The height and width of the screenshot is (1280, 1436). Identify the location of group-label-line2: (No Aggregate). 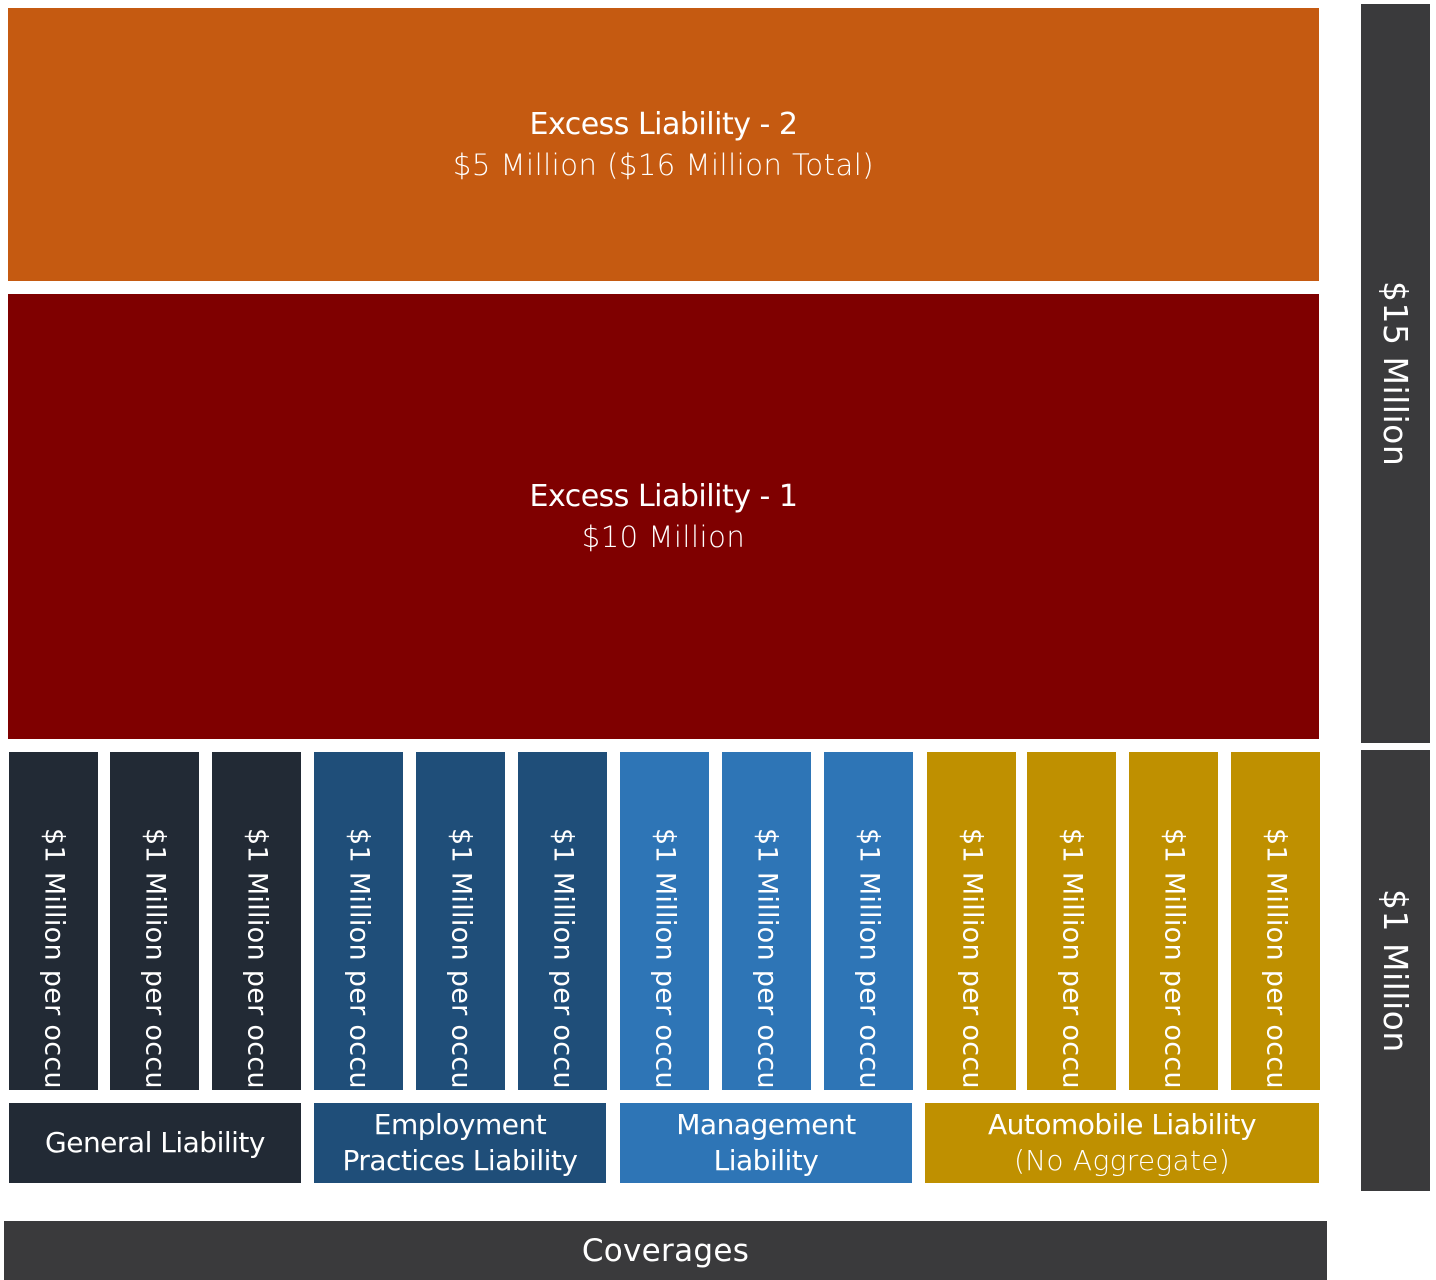
(1122, 1160).